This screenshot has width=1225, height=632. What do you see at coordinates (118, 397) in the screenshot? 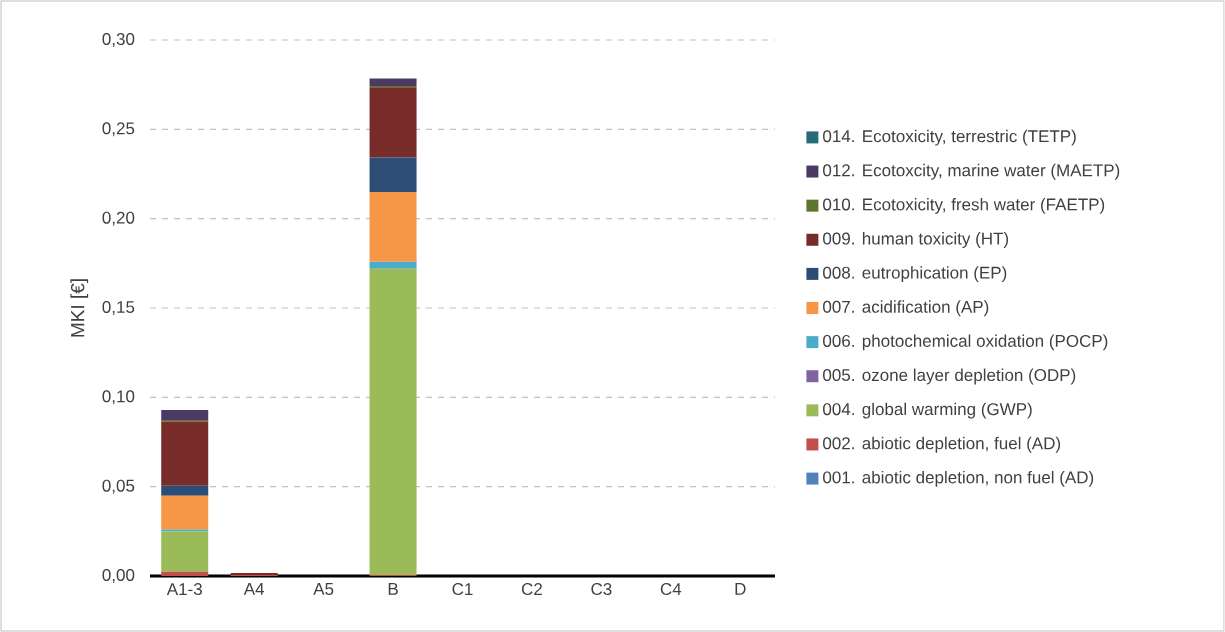
I see `y-tick-label: 0,10` at bounding box center [118, 397].